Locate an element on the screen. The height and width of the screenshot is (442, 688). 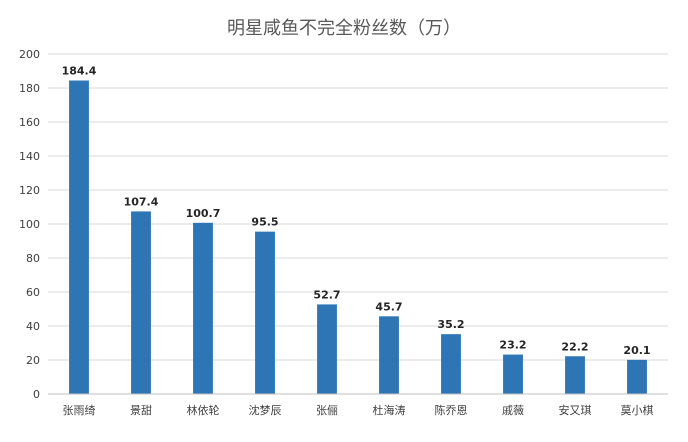
y-tick-label: 100 is located at coordinates (29, 224).